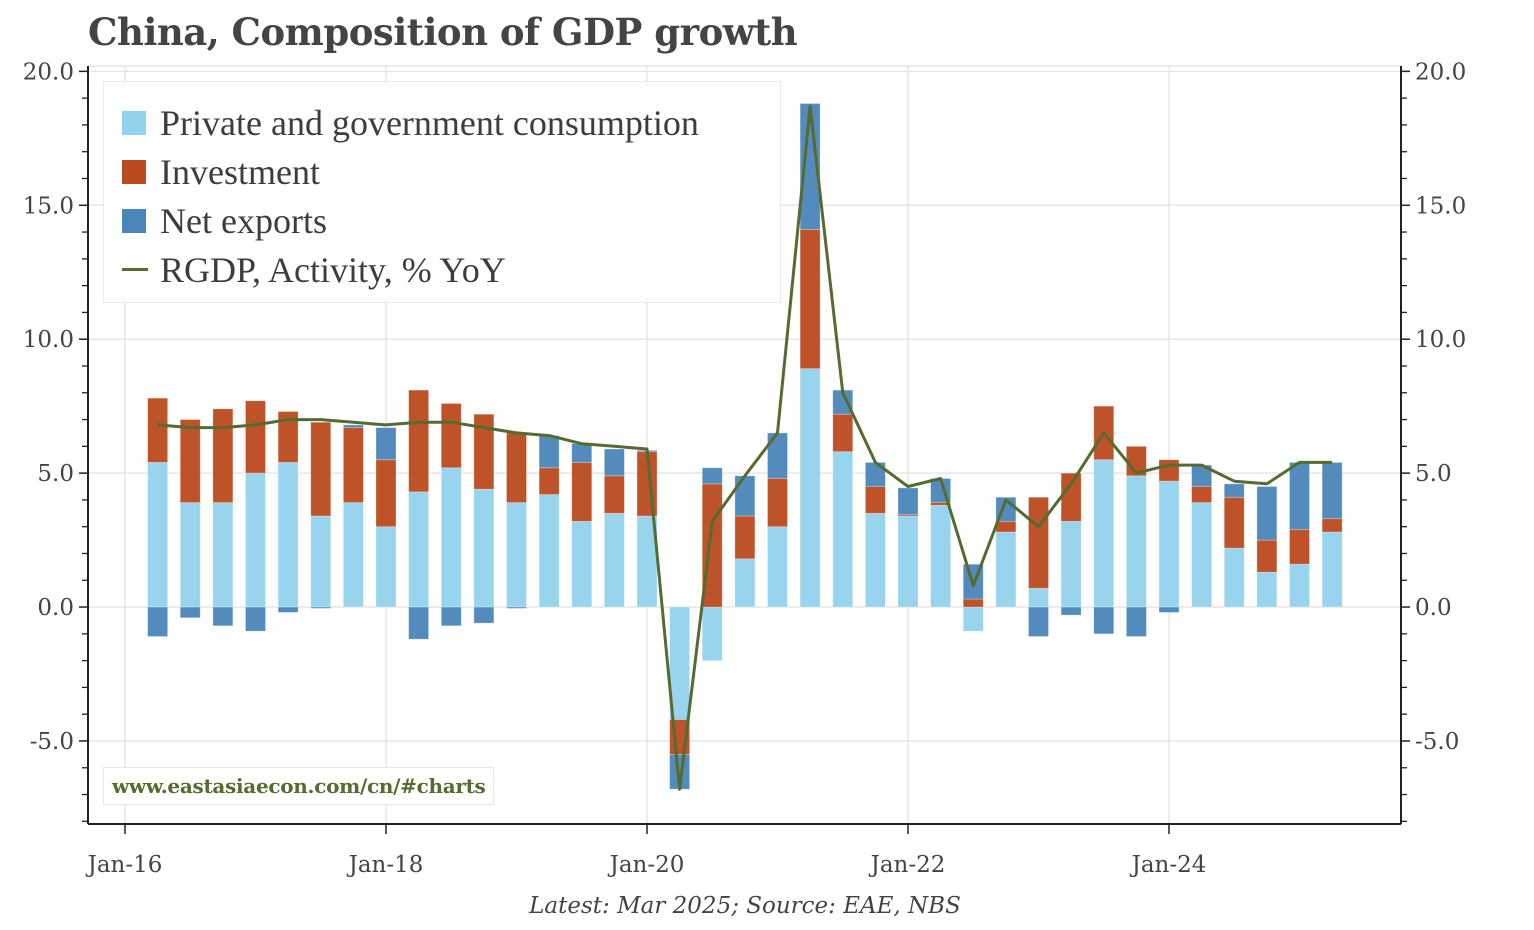 Image resolution: width=1534 pixels, height=930 pixels. What do you see at coordinates (646, 865) in the screenshot?
I see `x-tick-label: Jan-20` at bounding box center [646, 865].